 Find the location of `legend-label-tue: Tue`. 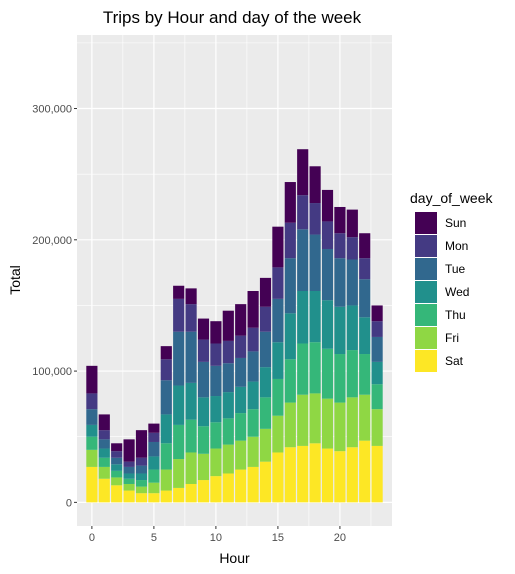

legend-label-tue: Tue is located at coordinates (455, 269).